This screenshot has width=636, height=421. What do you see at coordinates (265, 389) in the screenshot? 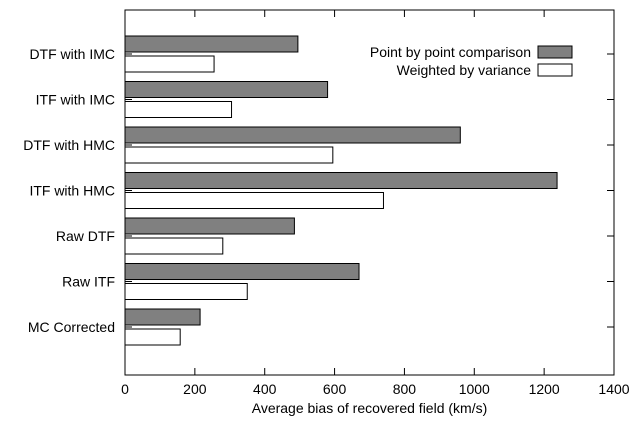
I see `x-tick-label: 400` at bounding box center [265, 389].